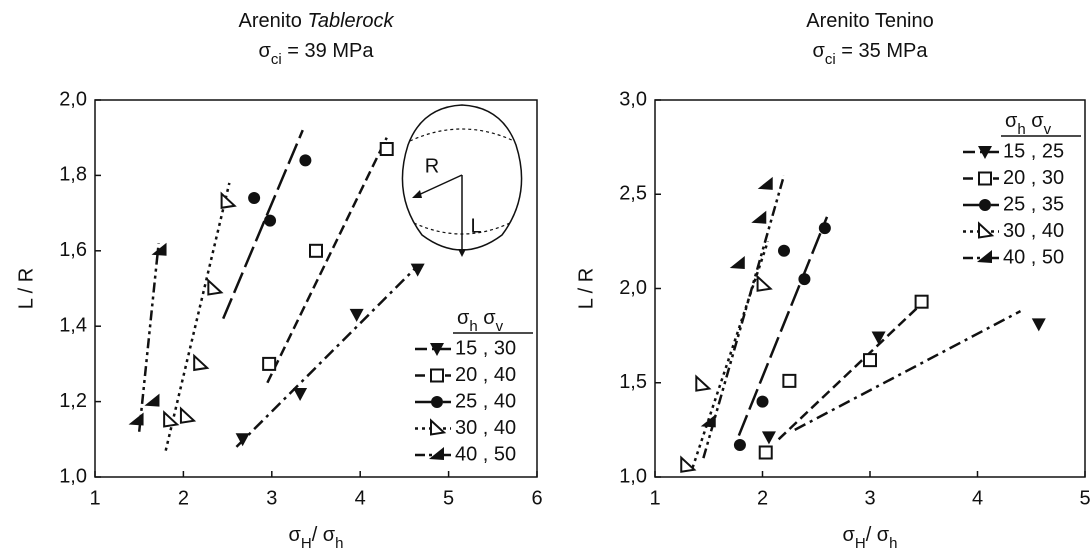  What do you see at coordinates (871, 54) in the screenshot?
I see `chart-subtitle: σci = 35 MPa` at bounding box center [871, 54].